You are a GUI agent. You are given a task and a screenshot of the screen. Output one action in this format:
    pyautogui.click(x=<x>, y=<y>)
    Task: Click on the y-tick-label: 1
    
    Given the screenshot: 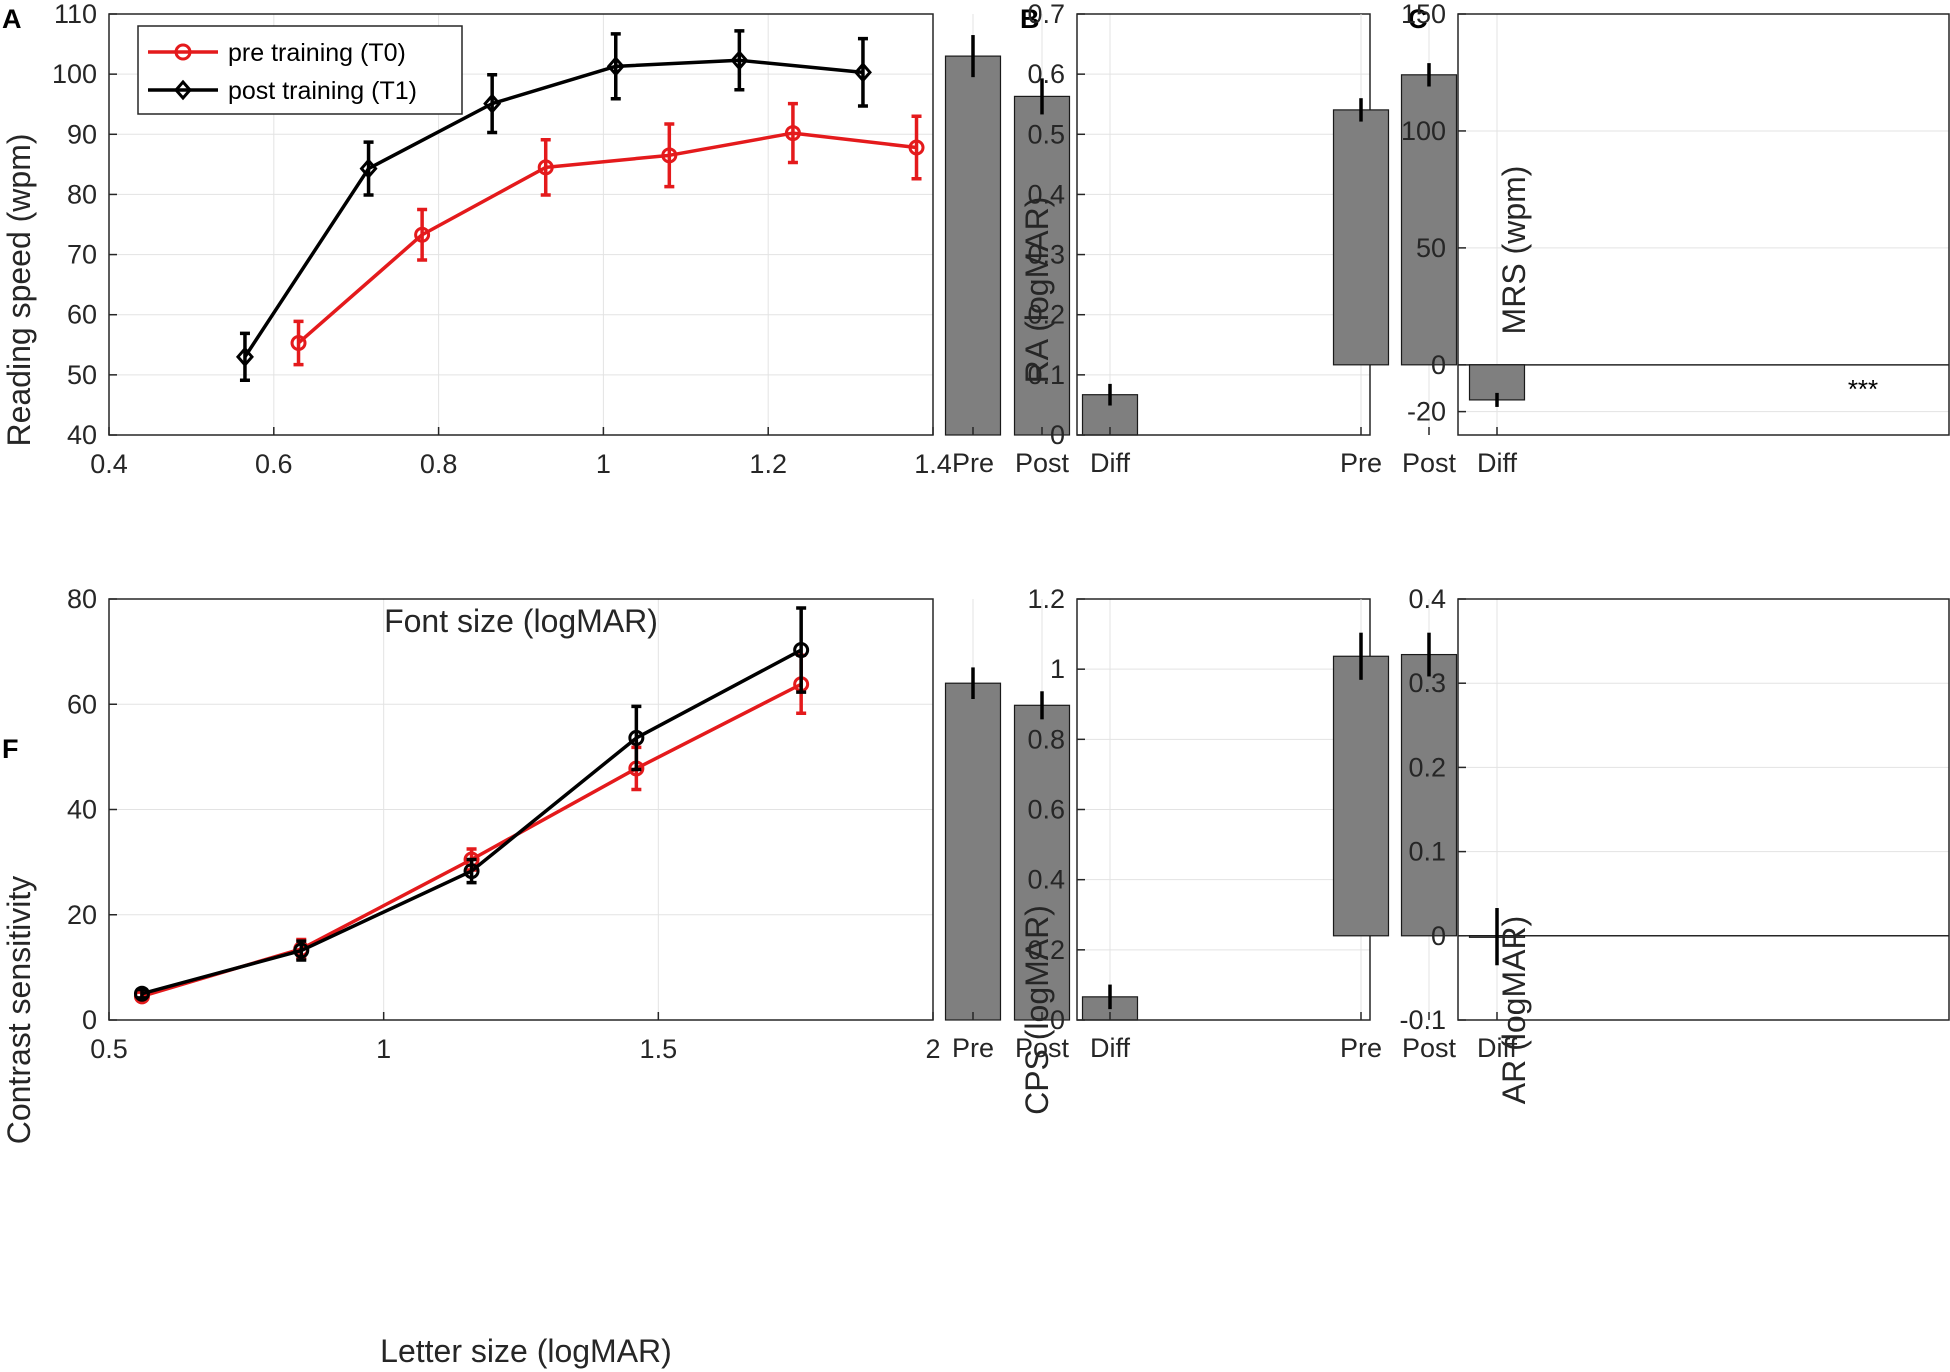 What is the action you would take?
    pyautogui.click(x=1057, y=669)
    